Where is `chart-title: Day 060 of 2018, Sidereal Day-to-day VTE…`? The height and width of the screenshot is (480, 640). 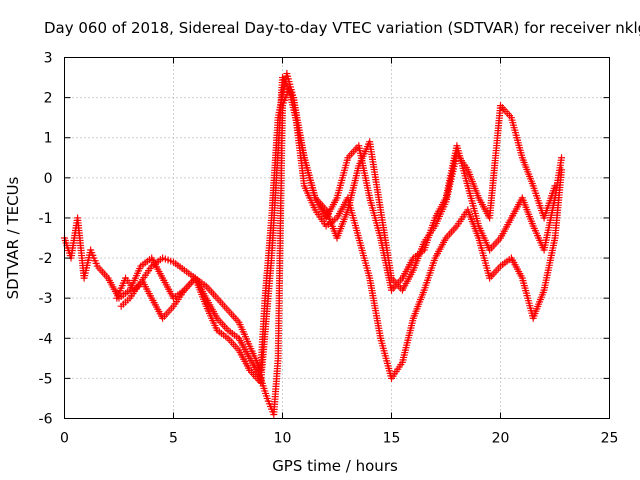 chart-title: Day 060 of 2018, Sidereal Day-to-day VTE… is located at coordinates (342, 28).